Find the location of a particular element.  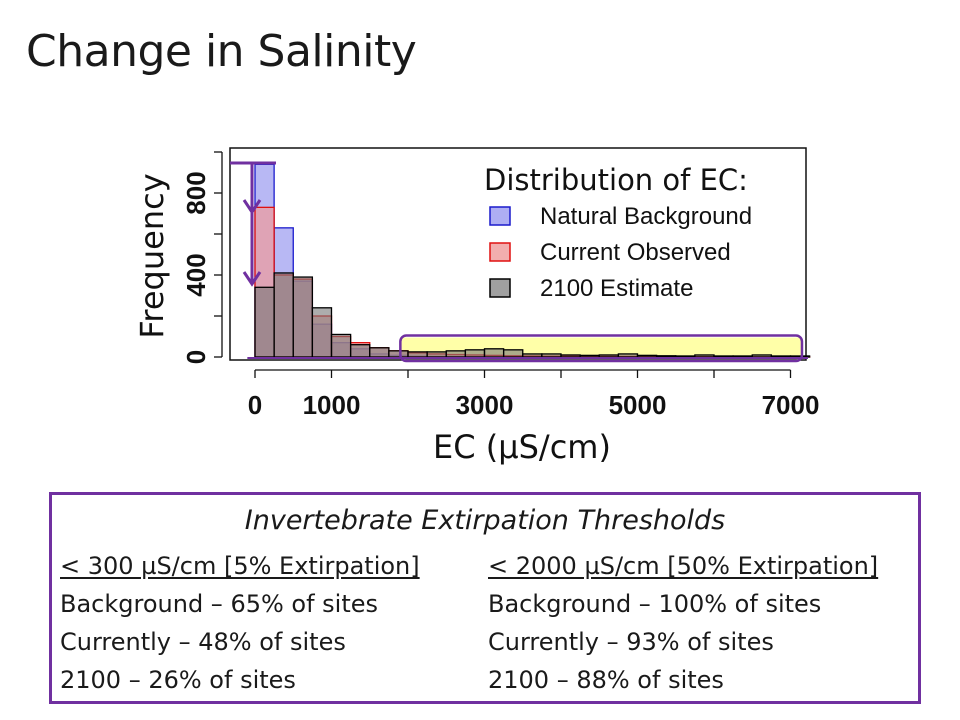

y-tick-label: 800 is located at coordinates (196, 192).